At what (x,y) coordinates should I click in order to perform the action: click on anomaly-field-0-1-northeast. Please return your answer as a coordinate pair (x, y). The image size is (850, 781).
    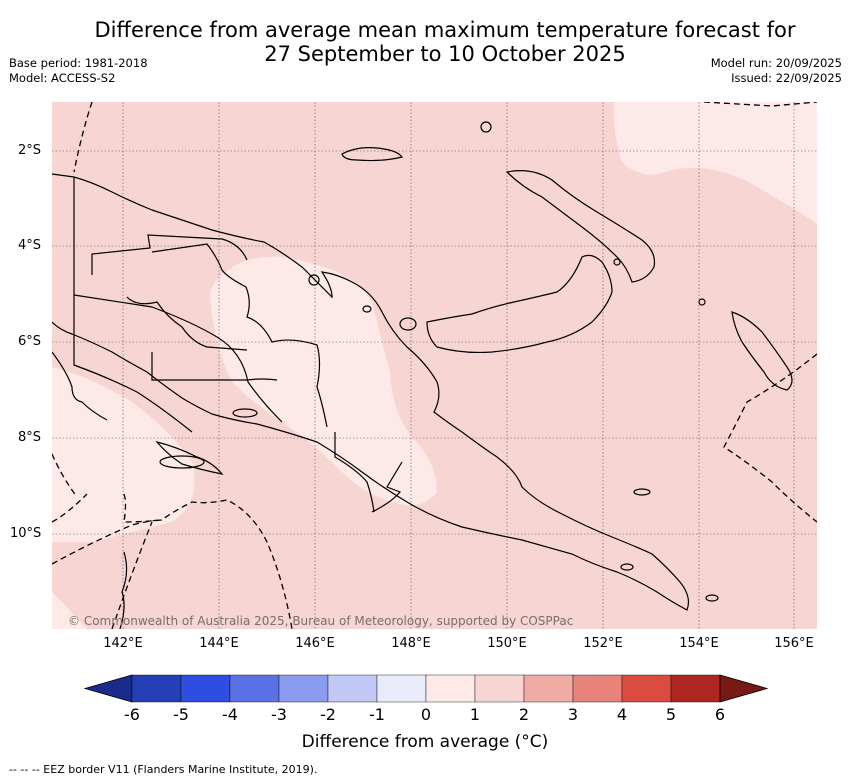
    Looking at the image, I should click on (715, 163).